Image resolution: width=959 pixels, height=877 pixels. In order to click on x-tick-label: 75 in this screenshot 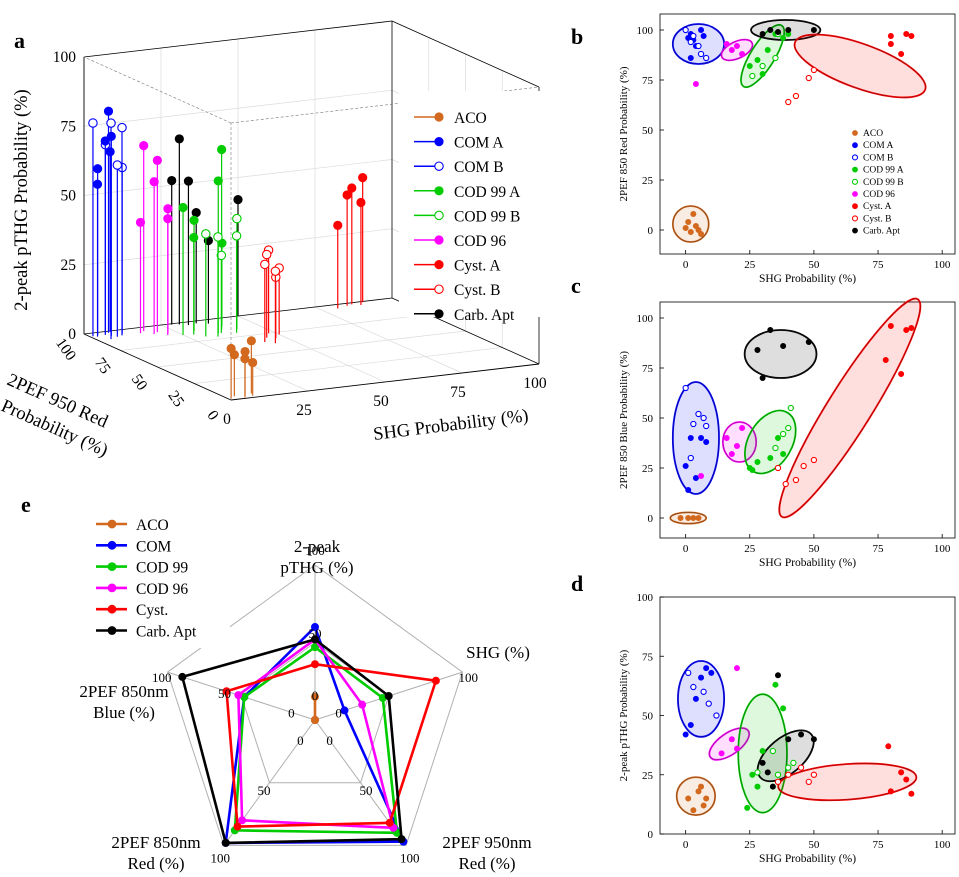, I will do `click(458, 392)`.